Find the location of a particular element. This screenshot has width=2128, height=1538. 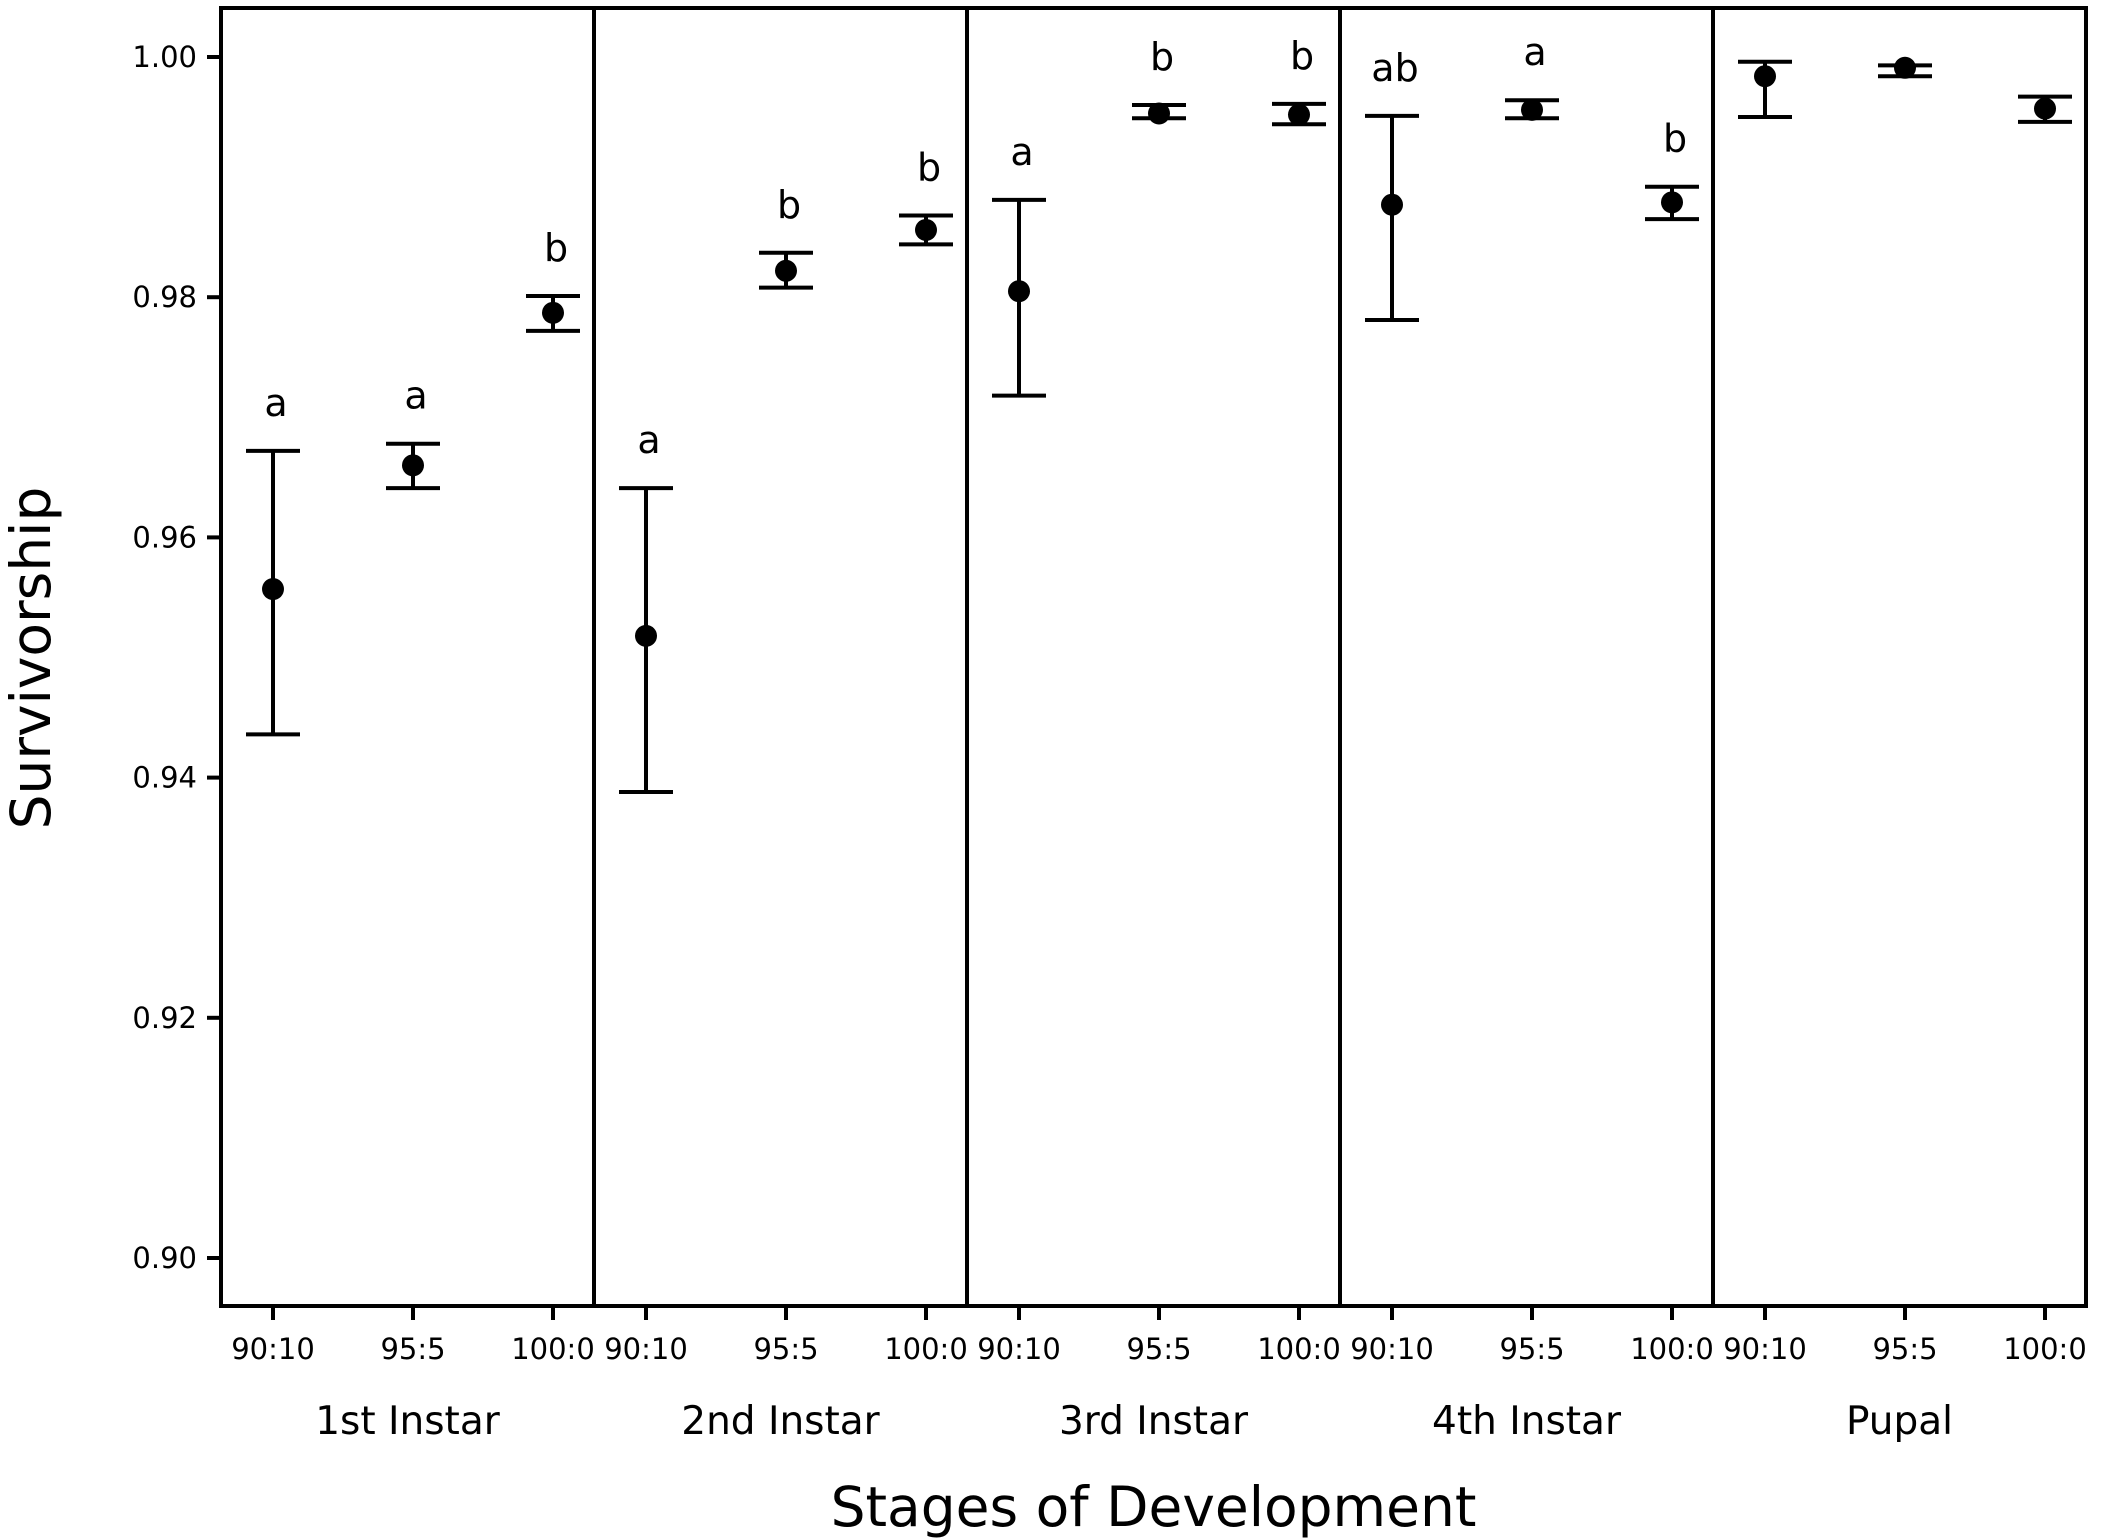

y-tick-label: 0.92 is located at coordinates (164, 1018).